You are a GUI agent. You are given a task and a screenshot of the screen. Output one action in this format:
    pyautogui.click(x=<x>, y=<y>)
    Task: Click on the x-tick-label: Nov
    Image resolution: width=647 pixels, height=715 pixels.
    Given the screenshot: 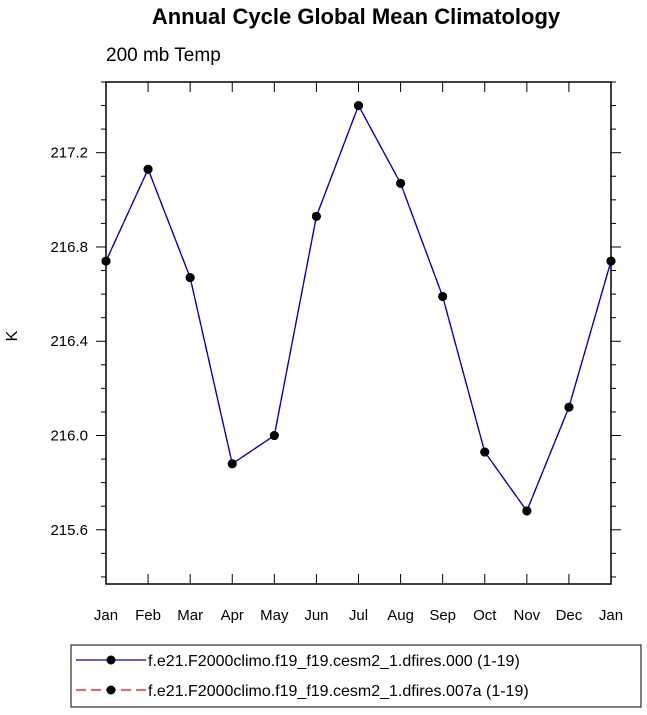 What is the action you would take?
    pyautogui.click(x=526, y=615)
    